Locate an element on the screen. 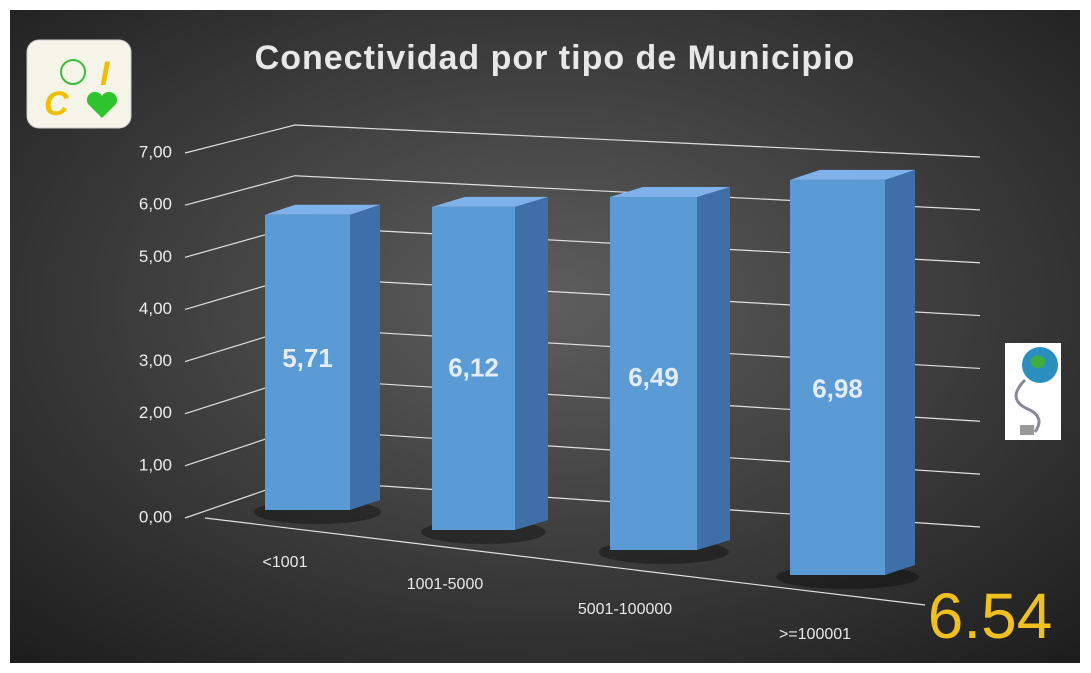 The height and width of the screenshot is (673, 1091). y-tick-label: 4,00 is located at coordinates (155, 308).